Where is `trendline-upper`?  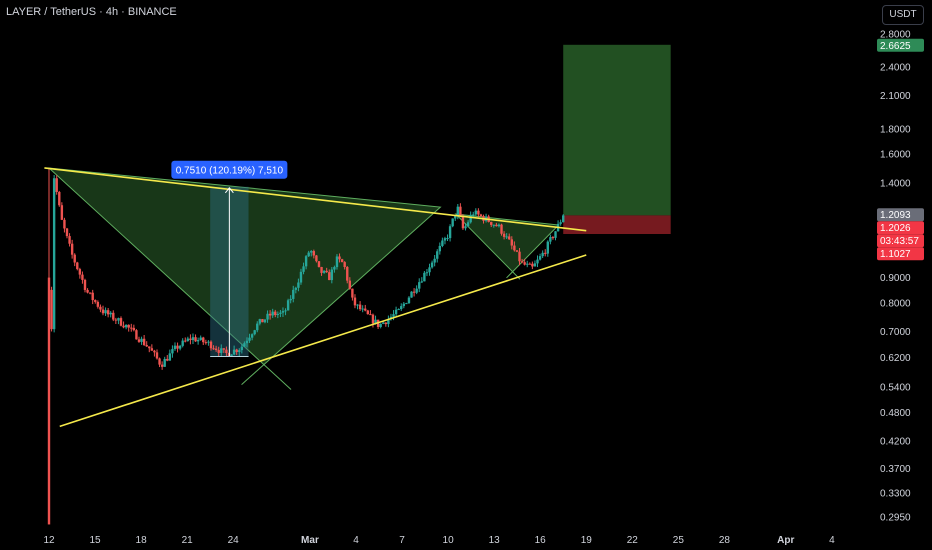 trendline-upper is located at coordinates (315, 199).